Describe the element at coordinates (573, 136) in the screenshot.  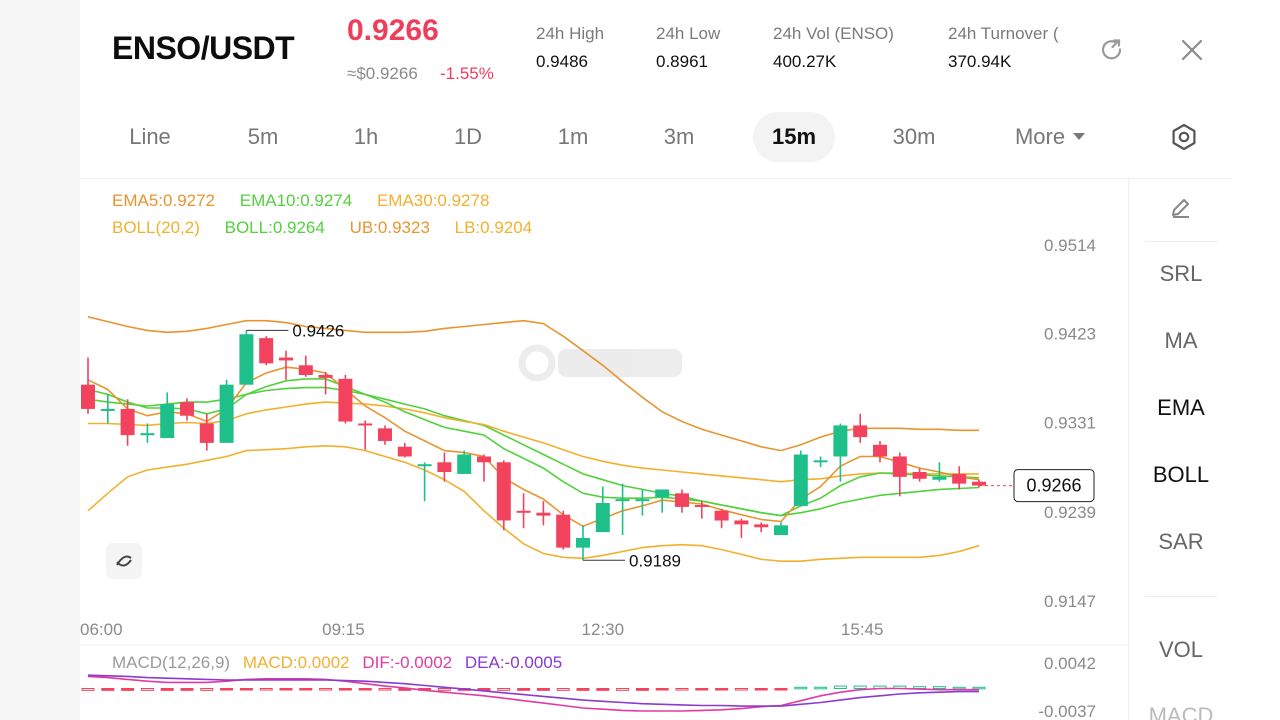
I see `tab-1m: 1m` at that location.